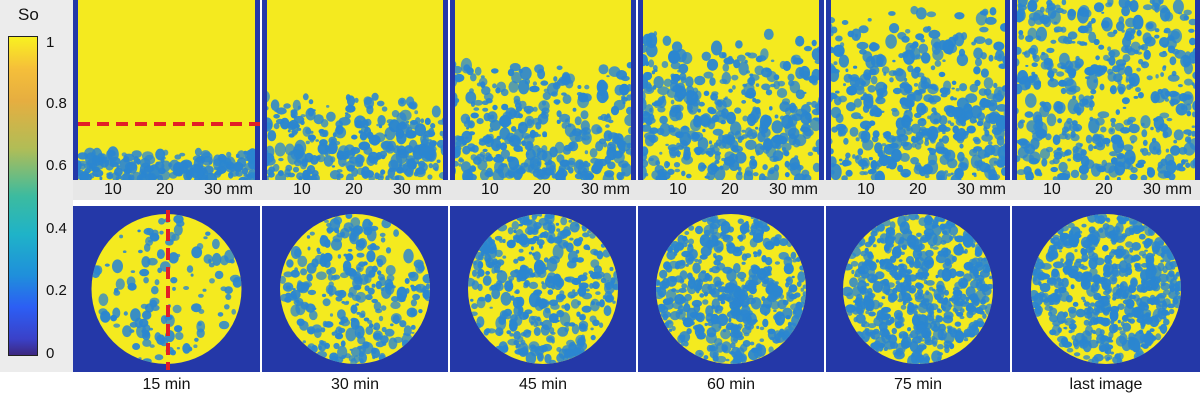  I want to click on cross-section-45min, so click(543, 289).